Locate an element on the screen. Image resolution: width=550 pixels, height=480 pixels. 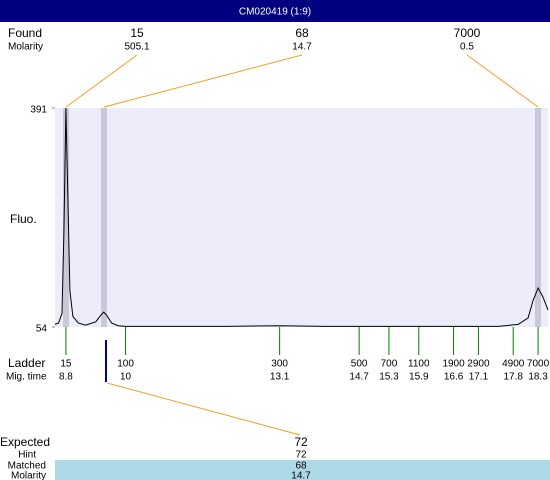
mig-time-label: Mig. time is located at coordinates (26, 377).